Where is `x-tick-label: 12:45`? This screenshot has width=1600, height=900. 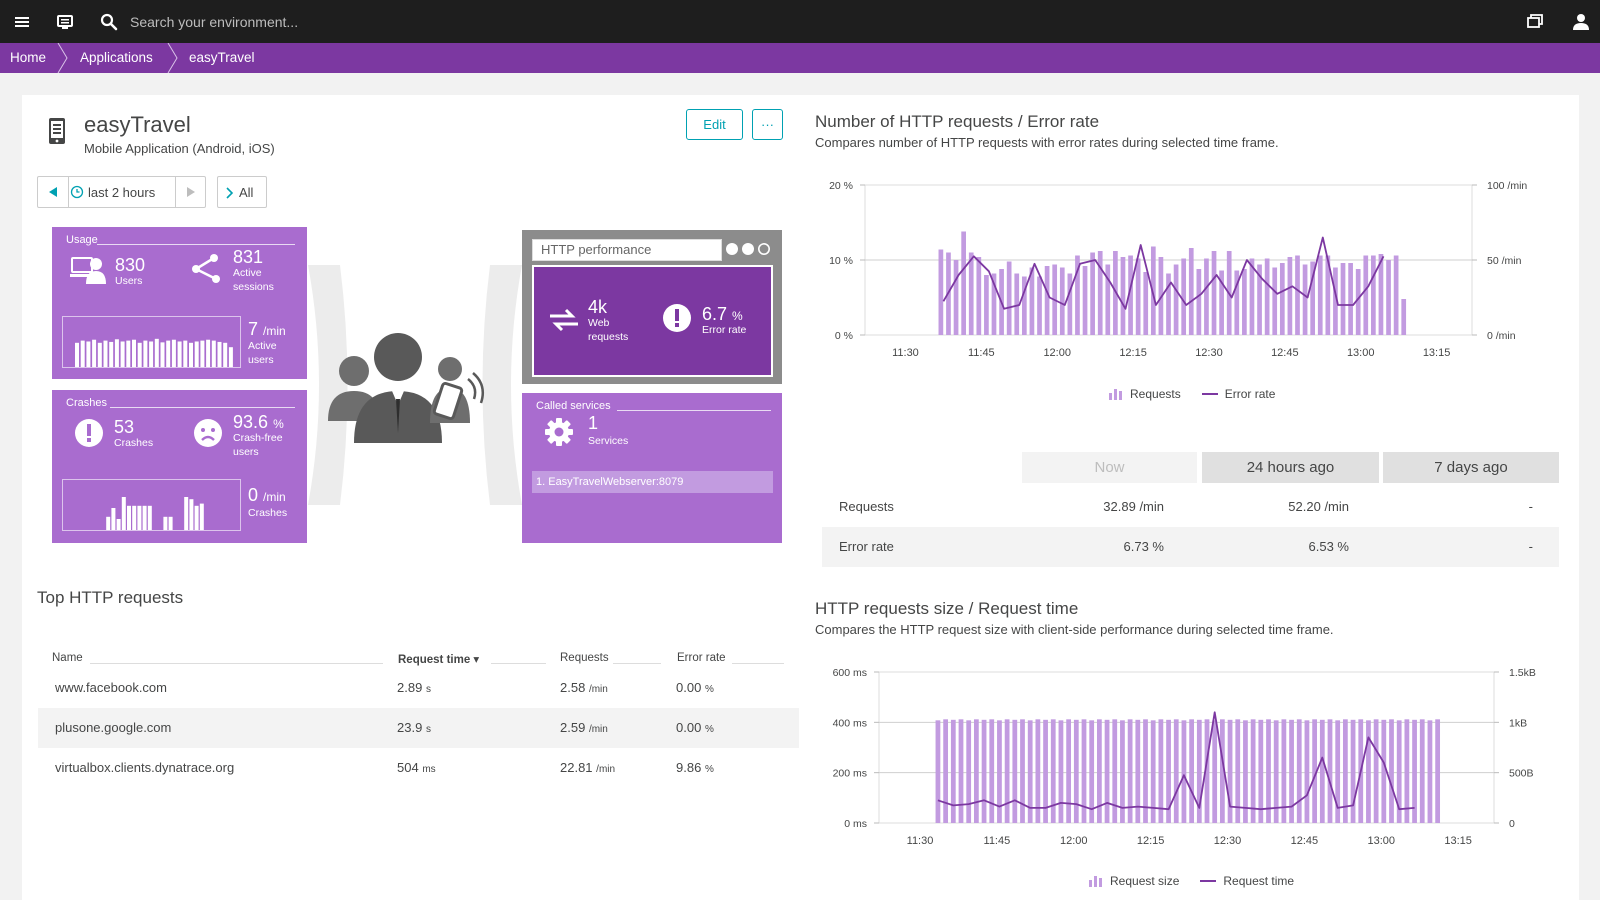 x-tick-label: 12:45 is located at coordinates (1305, 841).